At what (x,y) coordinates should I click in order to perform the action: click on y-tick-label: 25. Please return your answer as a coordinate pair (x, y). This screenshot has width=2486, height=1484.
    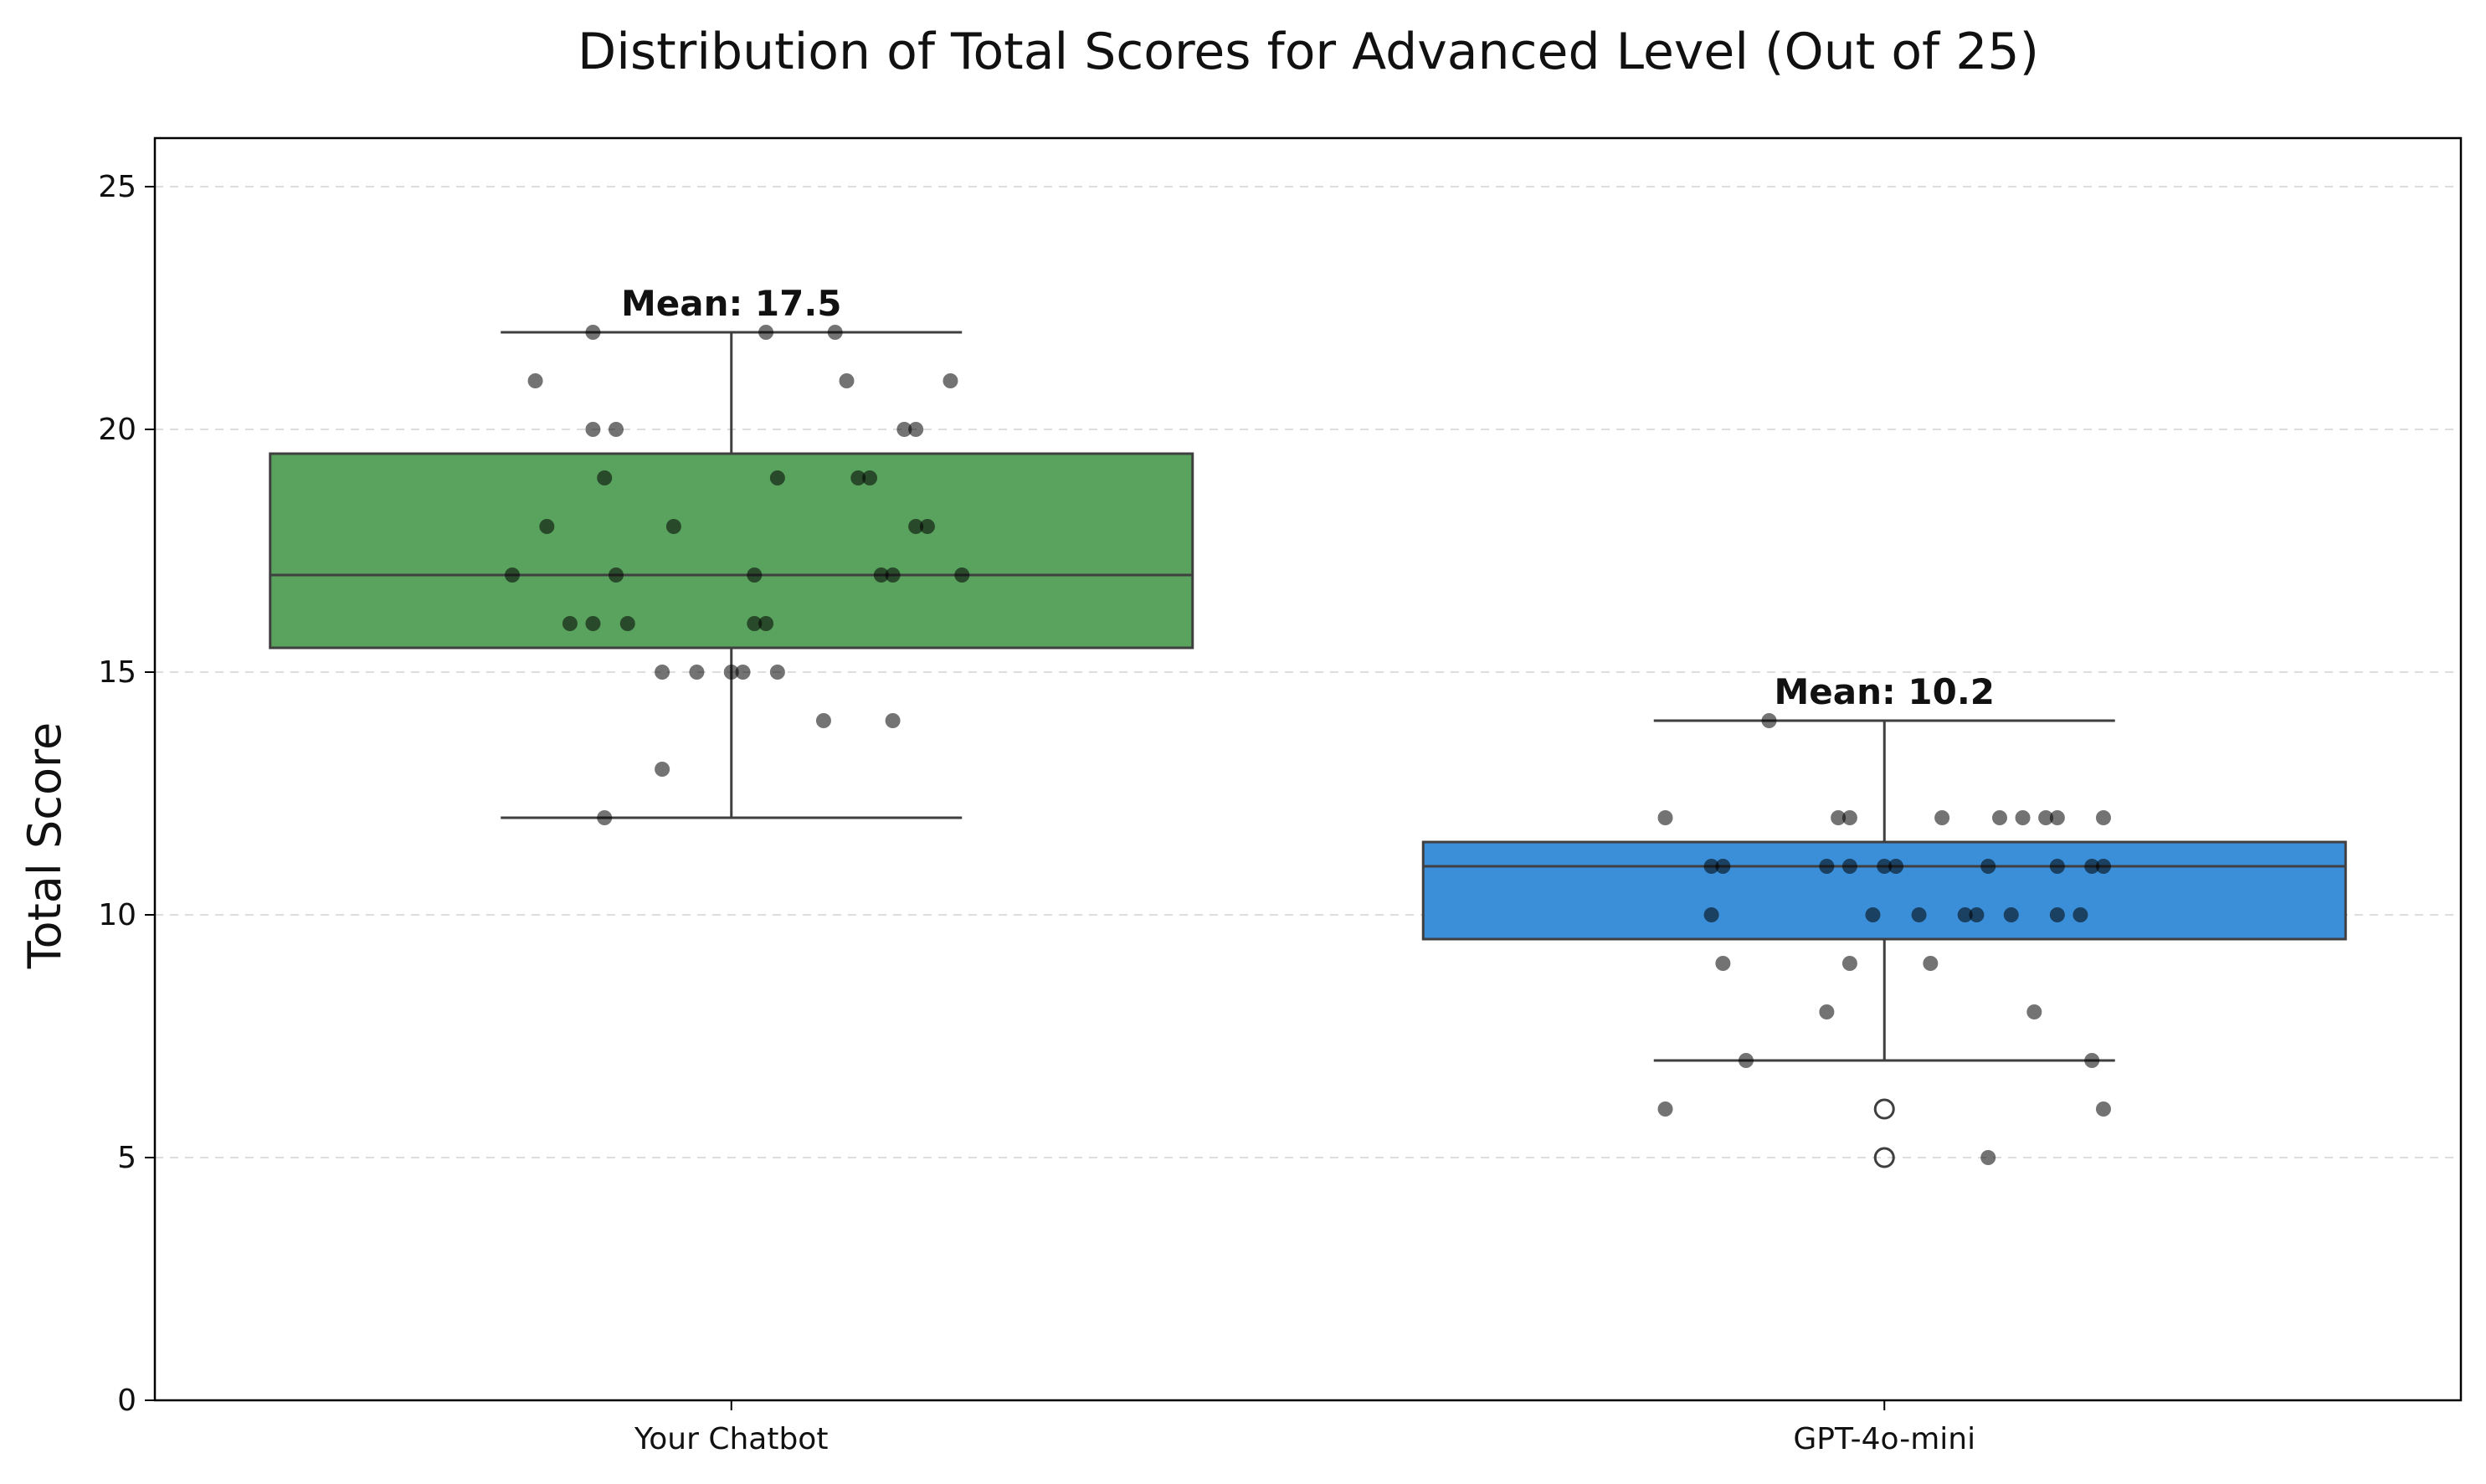
    Looking at the image, I should click on (117, 187).